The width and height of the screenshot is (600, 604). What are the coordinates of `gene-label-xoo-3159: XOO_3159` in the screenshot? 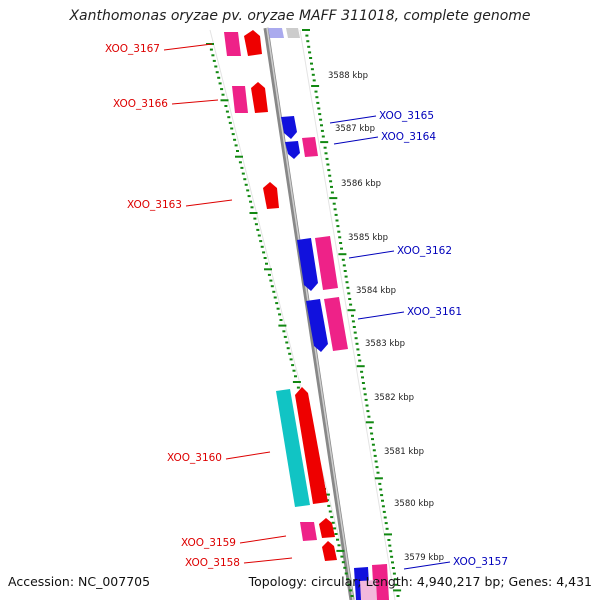 It's located at (208, 543).